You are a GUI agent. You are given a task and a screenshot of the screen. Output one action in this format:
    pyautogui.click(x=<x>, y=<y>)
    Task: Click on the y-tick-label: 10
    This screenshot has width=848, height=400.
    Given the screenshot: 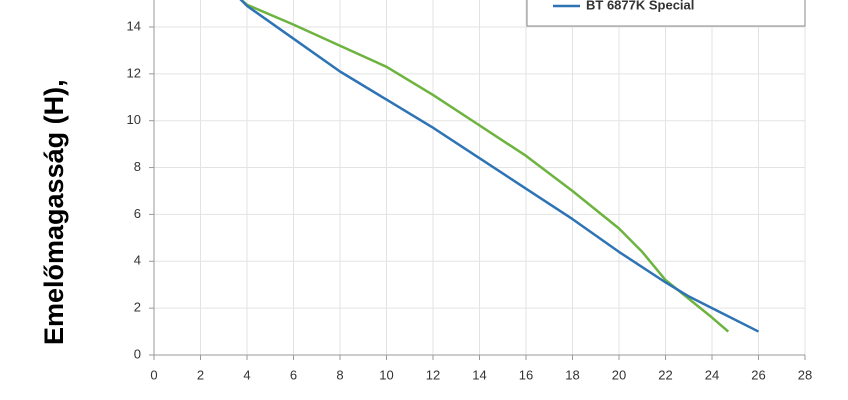 What is the action you would take?
    pyautogui.click(x=134, y=119)
    